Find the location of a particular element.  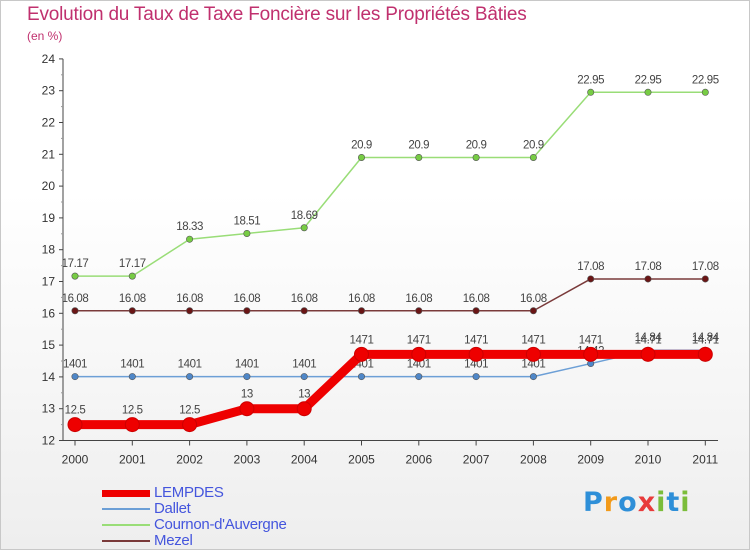

logo-letter: x is located at coordinates (647, 502).